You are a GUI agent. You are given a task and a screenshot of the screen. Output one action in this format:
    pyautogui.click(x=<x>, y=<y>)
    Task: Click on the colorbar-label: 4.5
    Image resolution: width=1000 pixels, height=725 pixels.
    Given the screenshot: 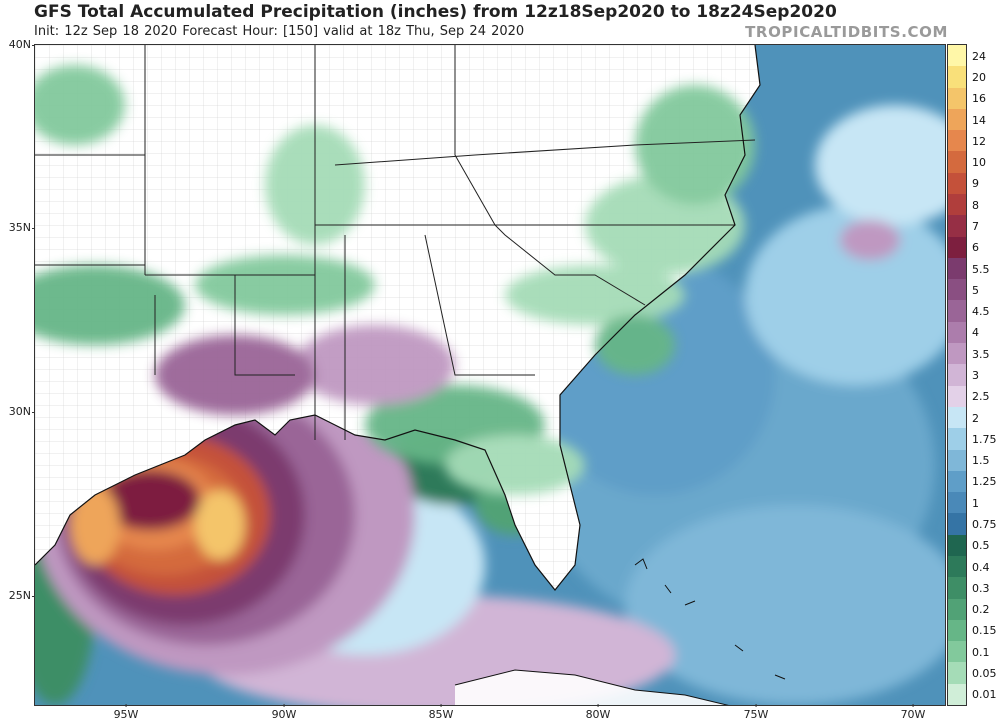 What is the action you would take?
    pyautogui.click(x=981, y=312)
    